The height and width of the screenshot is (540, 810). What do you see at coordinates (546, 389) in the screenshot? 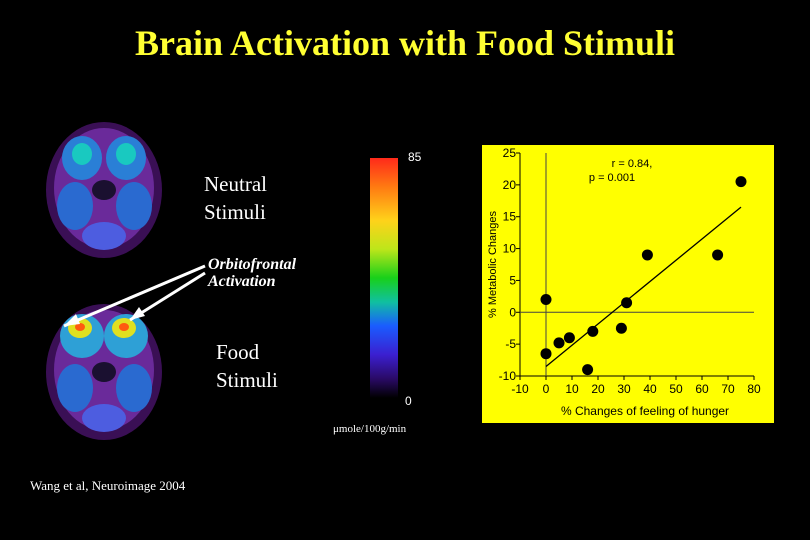
I see `x-tick-label: 0` at bounding box center [546, 389].